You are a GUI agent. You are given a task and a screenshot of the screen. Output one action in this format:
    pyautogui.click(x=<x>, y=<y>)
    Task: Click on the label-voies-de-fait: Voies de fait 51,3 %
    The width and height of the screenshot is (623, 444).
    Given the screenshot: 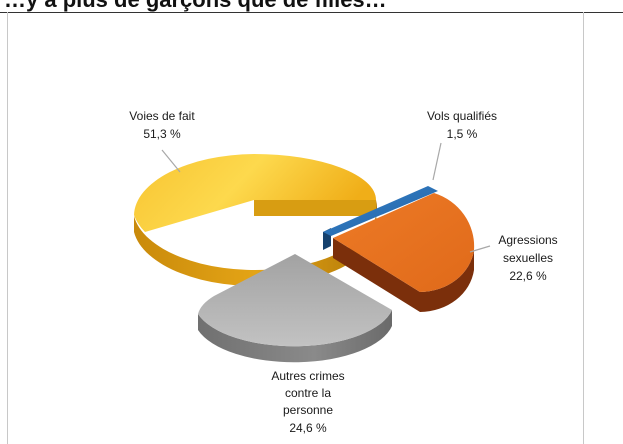 What is the action you would take?
    pyautogui.click(x=162, y=125)
    